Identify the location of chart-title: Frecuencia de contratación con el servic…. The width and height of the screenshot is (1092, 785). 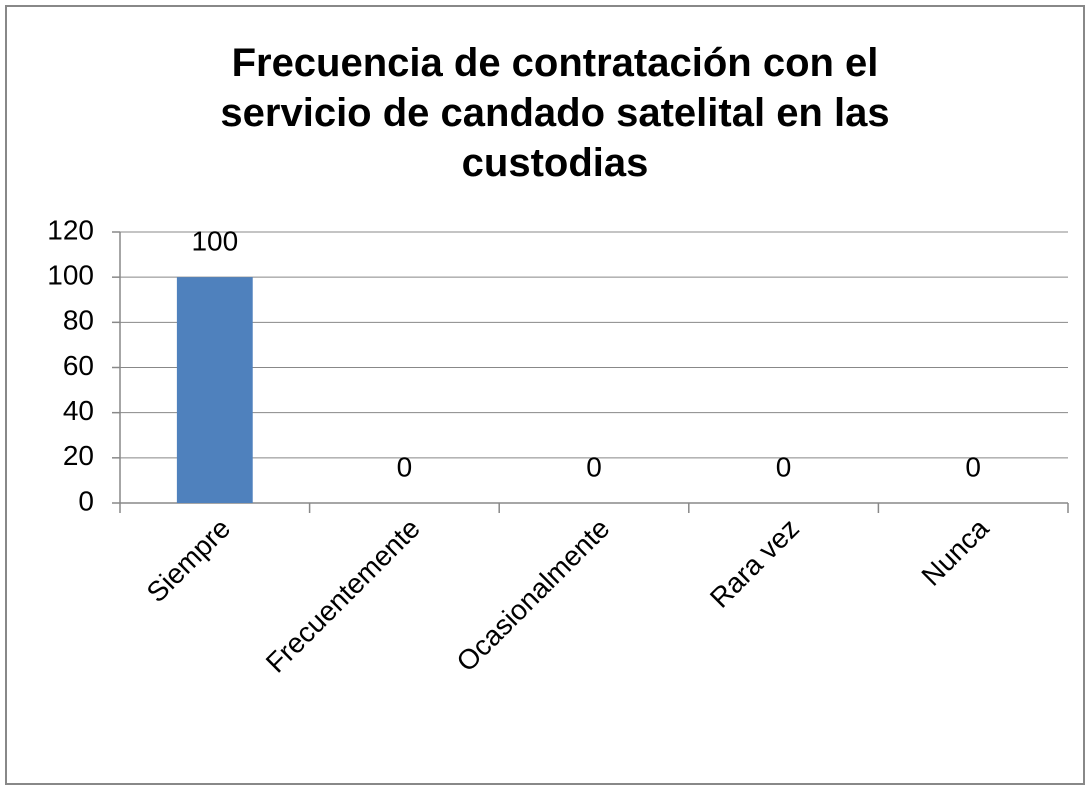
(555, 113).